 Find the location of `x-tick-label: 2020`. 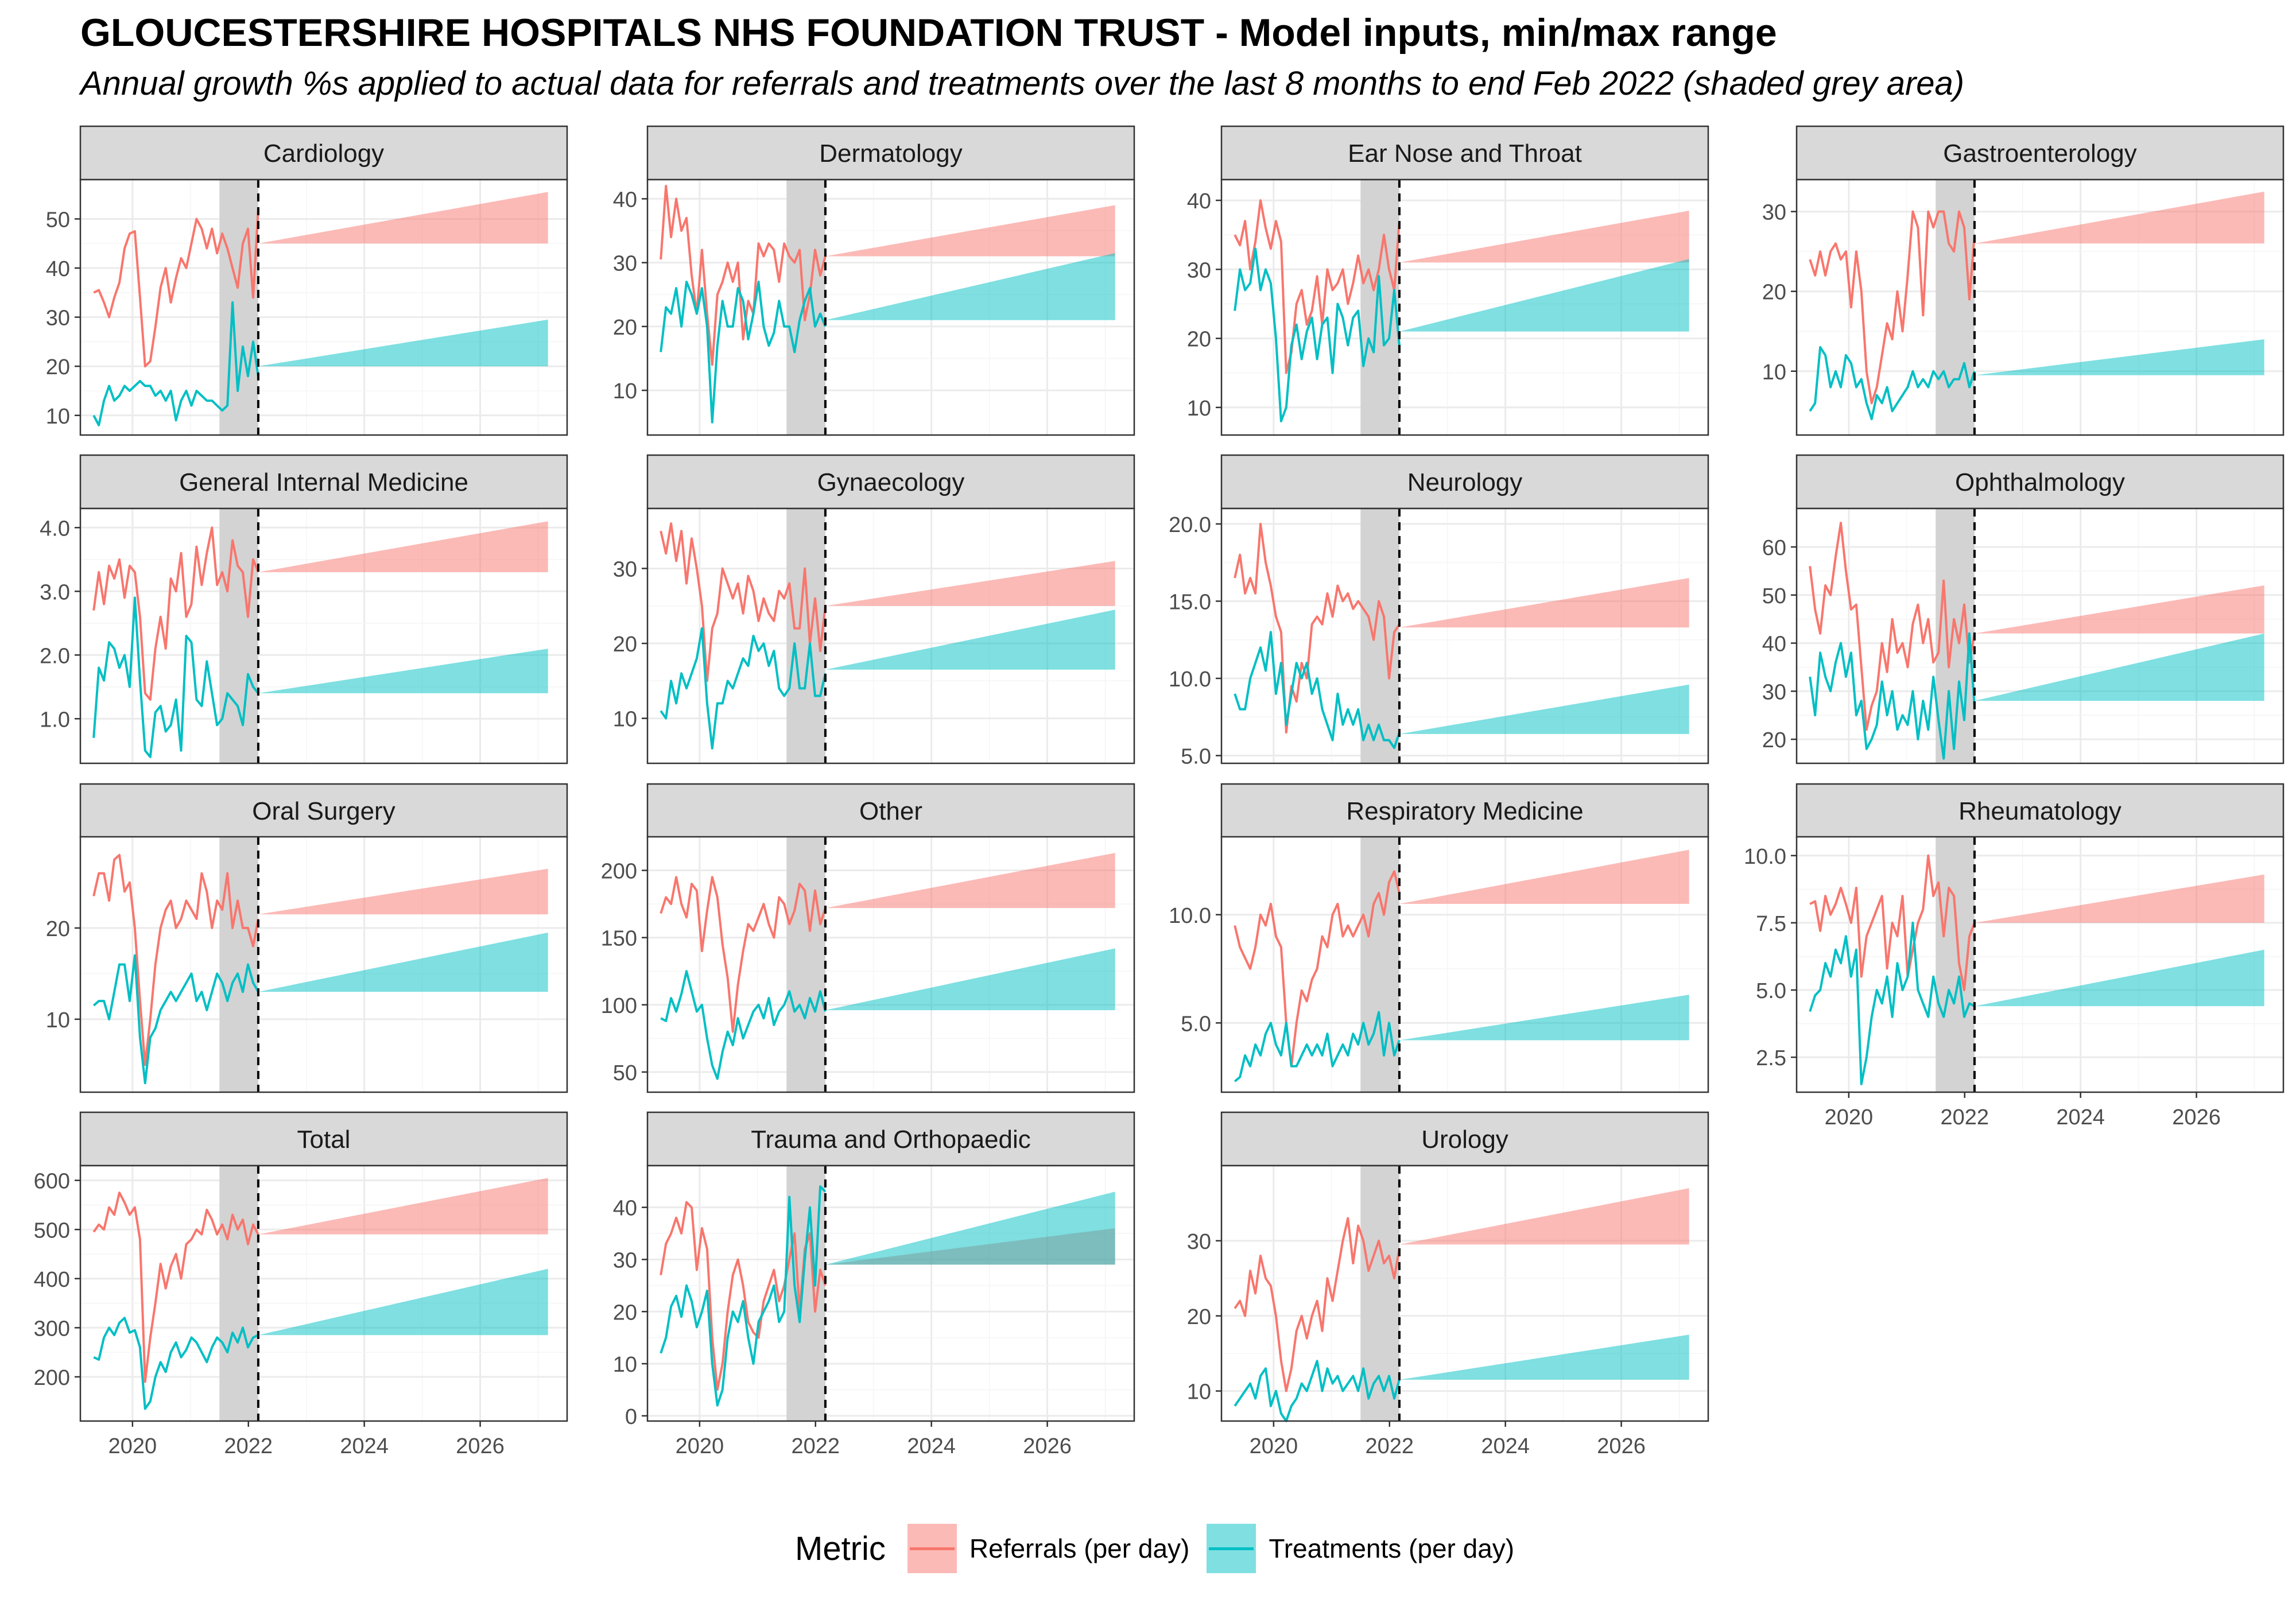

x-tick-label: 2020 is located at coordinates (132, 1446).